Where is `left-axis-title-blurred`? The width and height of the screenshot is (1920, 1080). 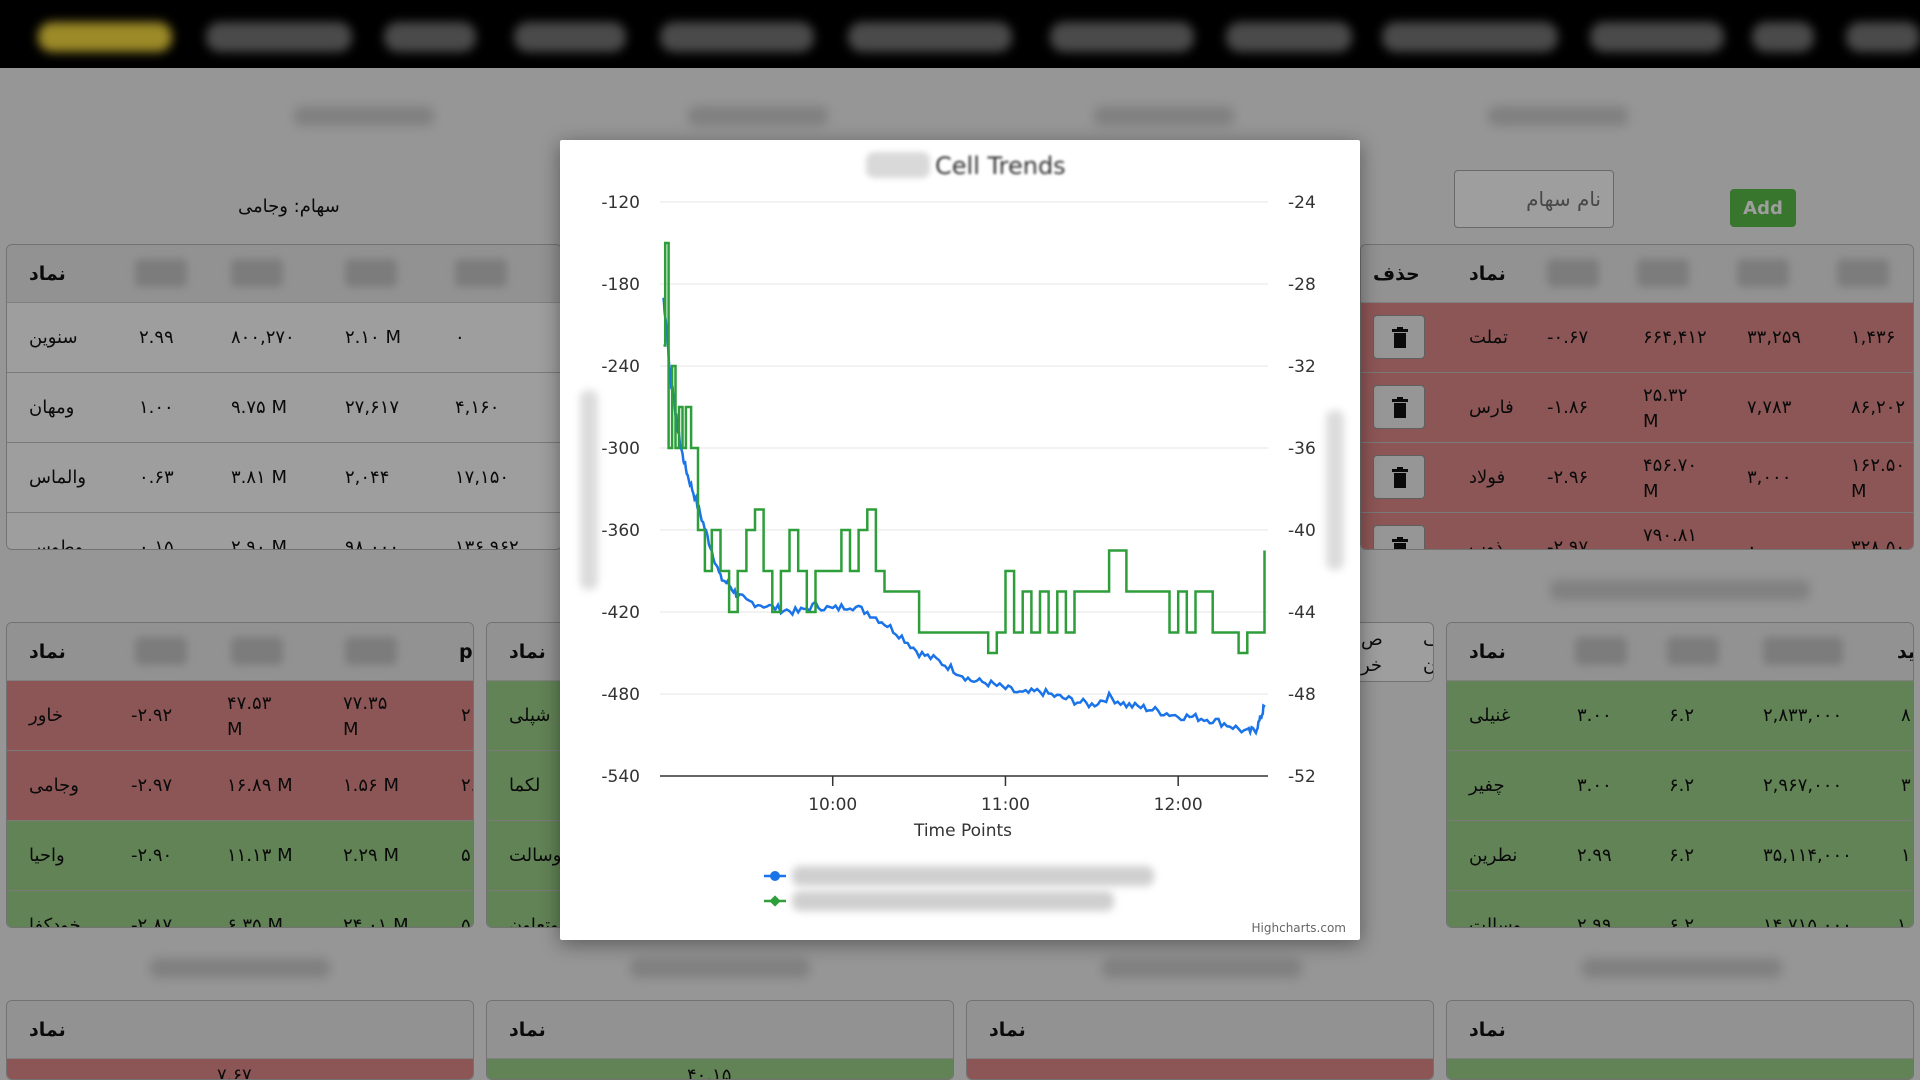 left-axis-title-blurred is located at coordinates (589, 490).